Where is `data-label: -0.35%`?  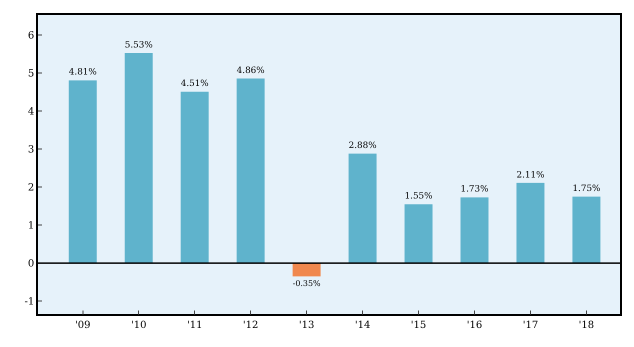 data-label: -0.35% is located at coordinates (307, 283).